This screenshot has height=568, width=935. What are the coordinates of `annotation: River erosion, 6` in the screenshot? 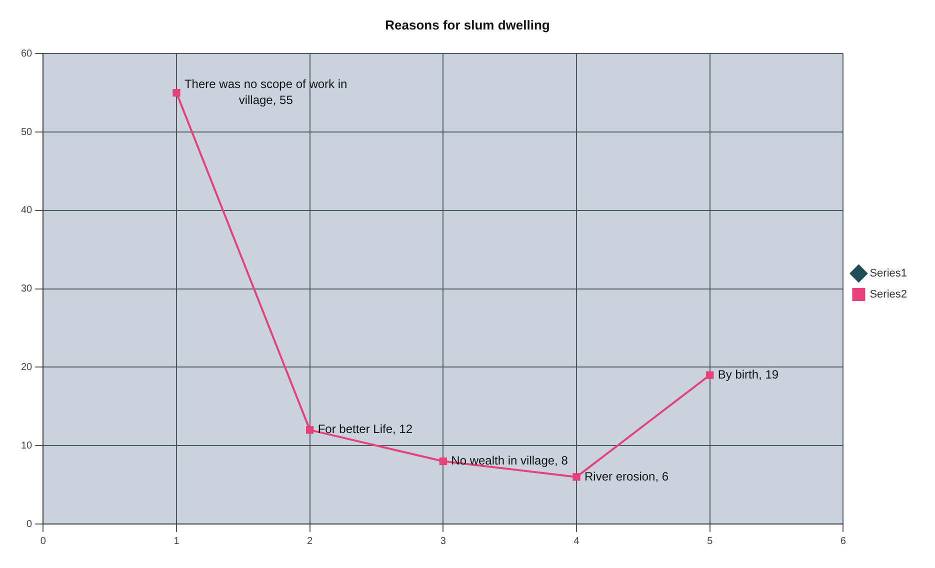 It's located at (626, 476).